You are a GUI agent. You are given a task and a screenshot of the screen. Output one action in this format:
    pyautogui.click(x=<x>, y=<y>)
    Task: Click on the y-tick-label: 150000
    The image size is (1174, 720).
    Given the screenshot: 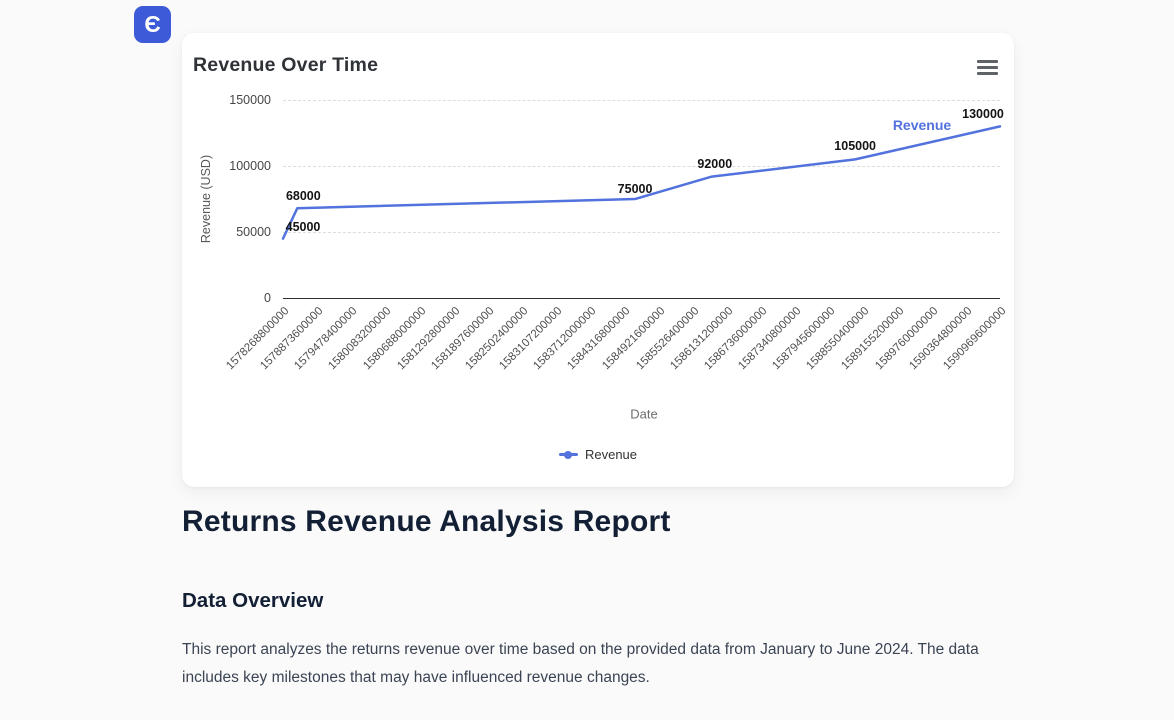 What is the action you would take?
    pyautogui.click(x=250, y=100)
    